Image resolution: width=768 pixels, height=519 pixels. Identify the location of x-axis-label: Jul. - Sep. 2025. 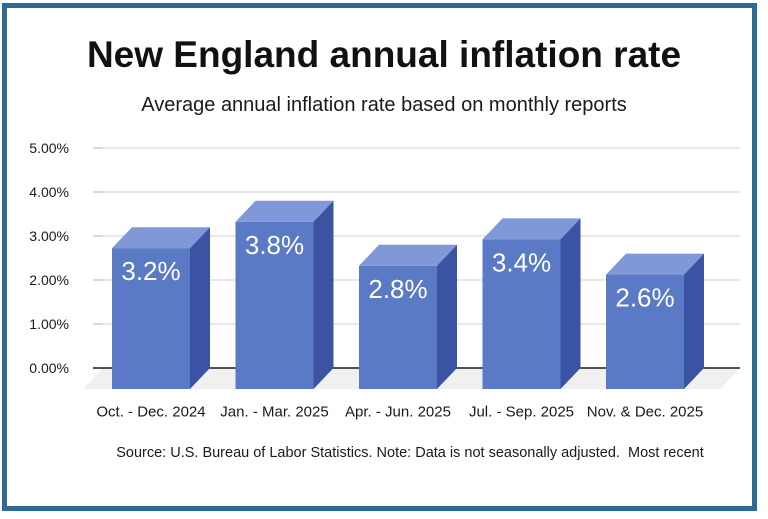
(521, 412).